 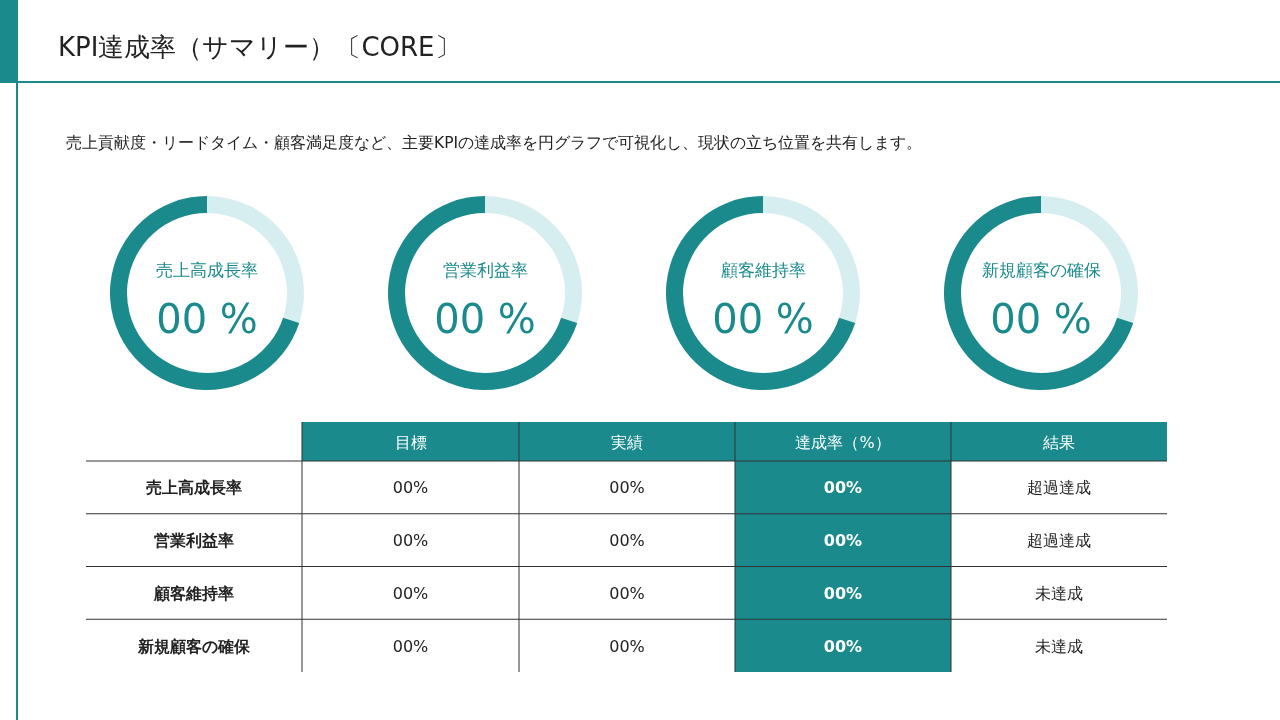 What do you see at coordinates (843, 442) in the screenshot?
I see `category-label: 達成率（%）` at bounding box center [843, 442].